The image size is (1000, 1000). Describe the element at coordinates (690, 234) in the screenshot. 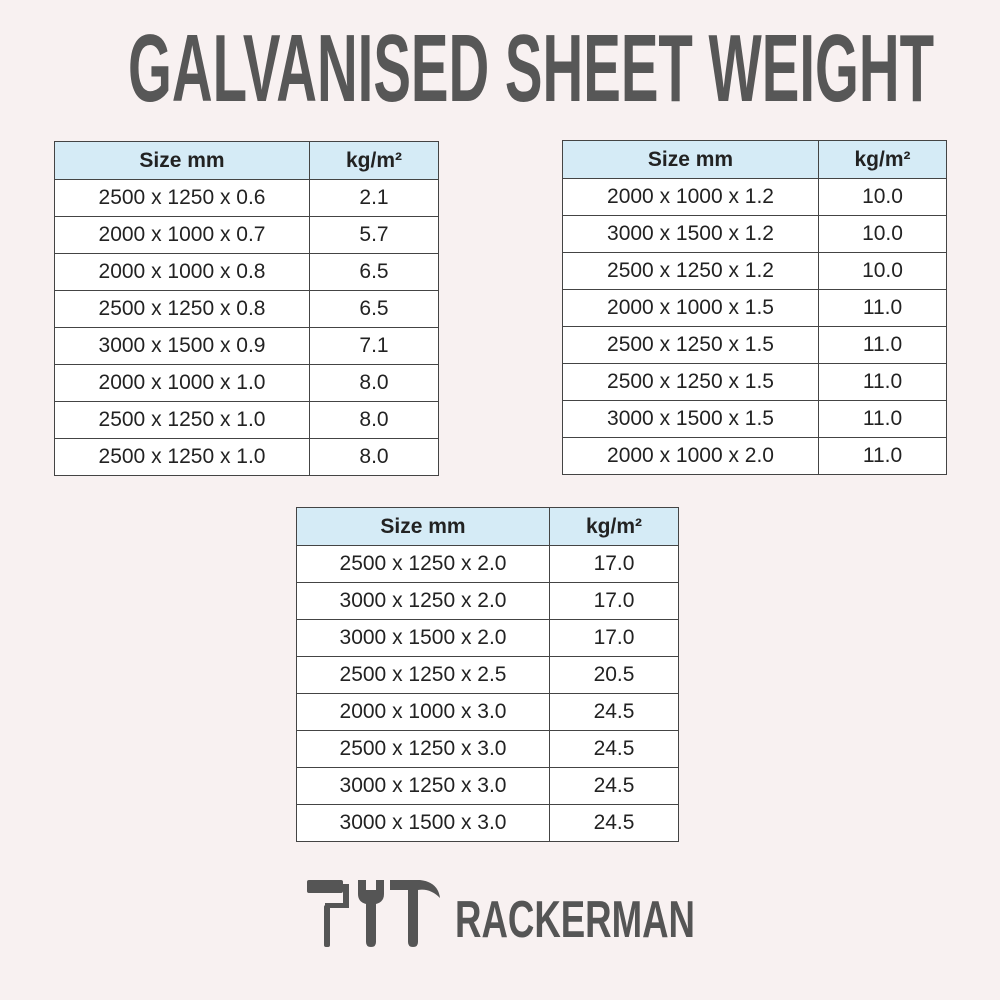

I see `size-cell: 3000 x 1500 x 1.2` at that location.